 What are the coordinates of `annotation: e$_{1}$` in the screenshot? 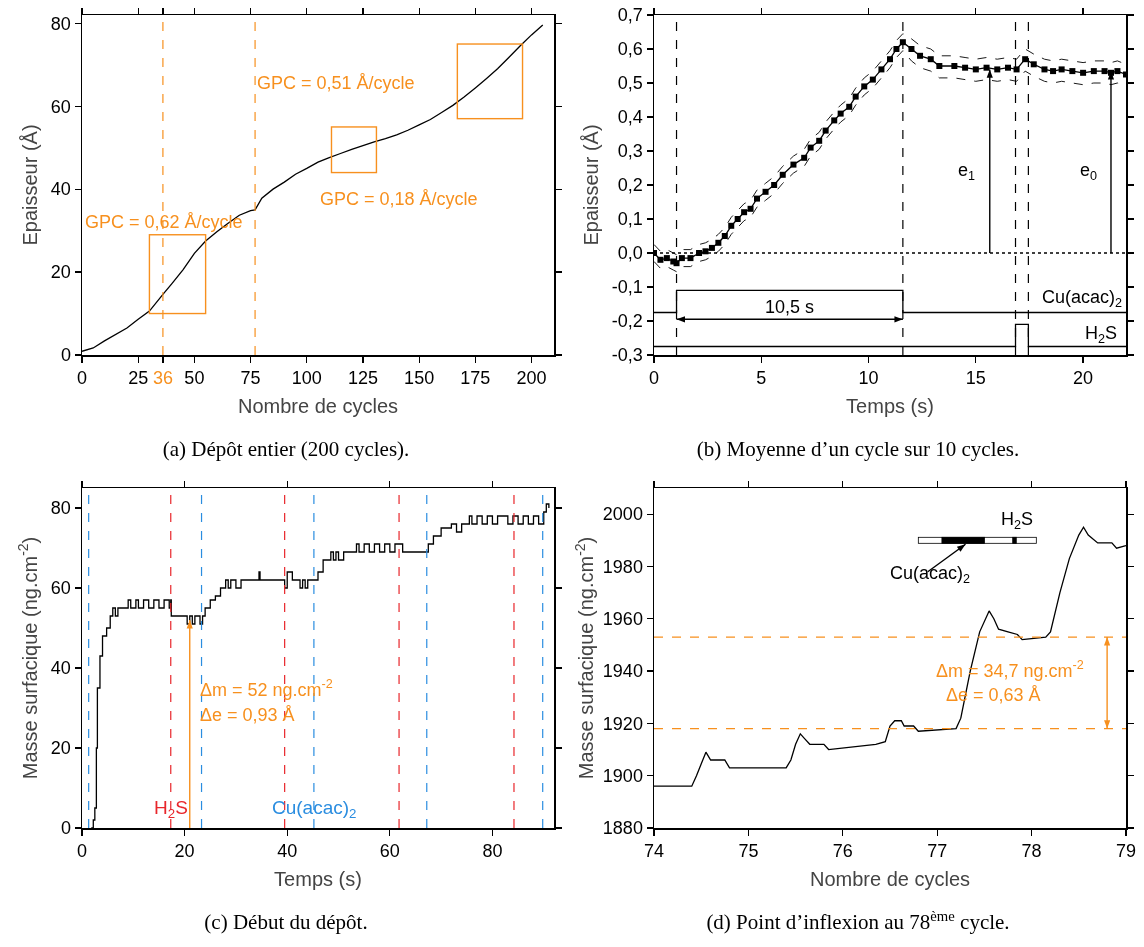 It's located at (967, 171).